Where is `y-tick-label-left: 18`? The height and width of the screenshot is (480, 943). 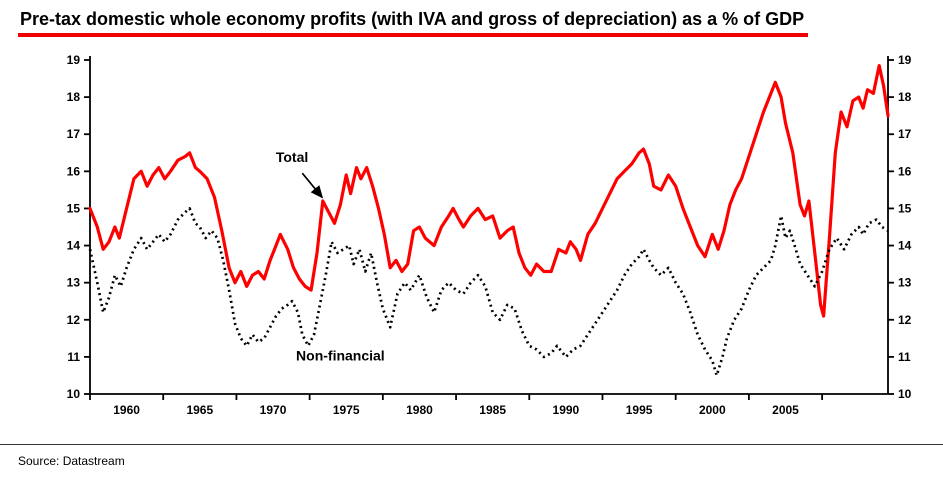
y-tick-label-left: 18 is located at coordinates (74, 97).